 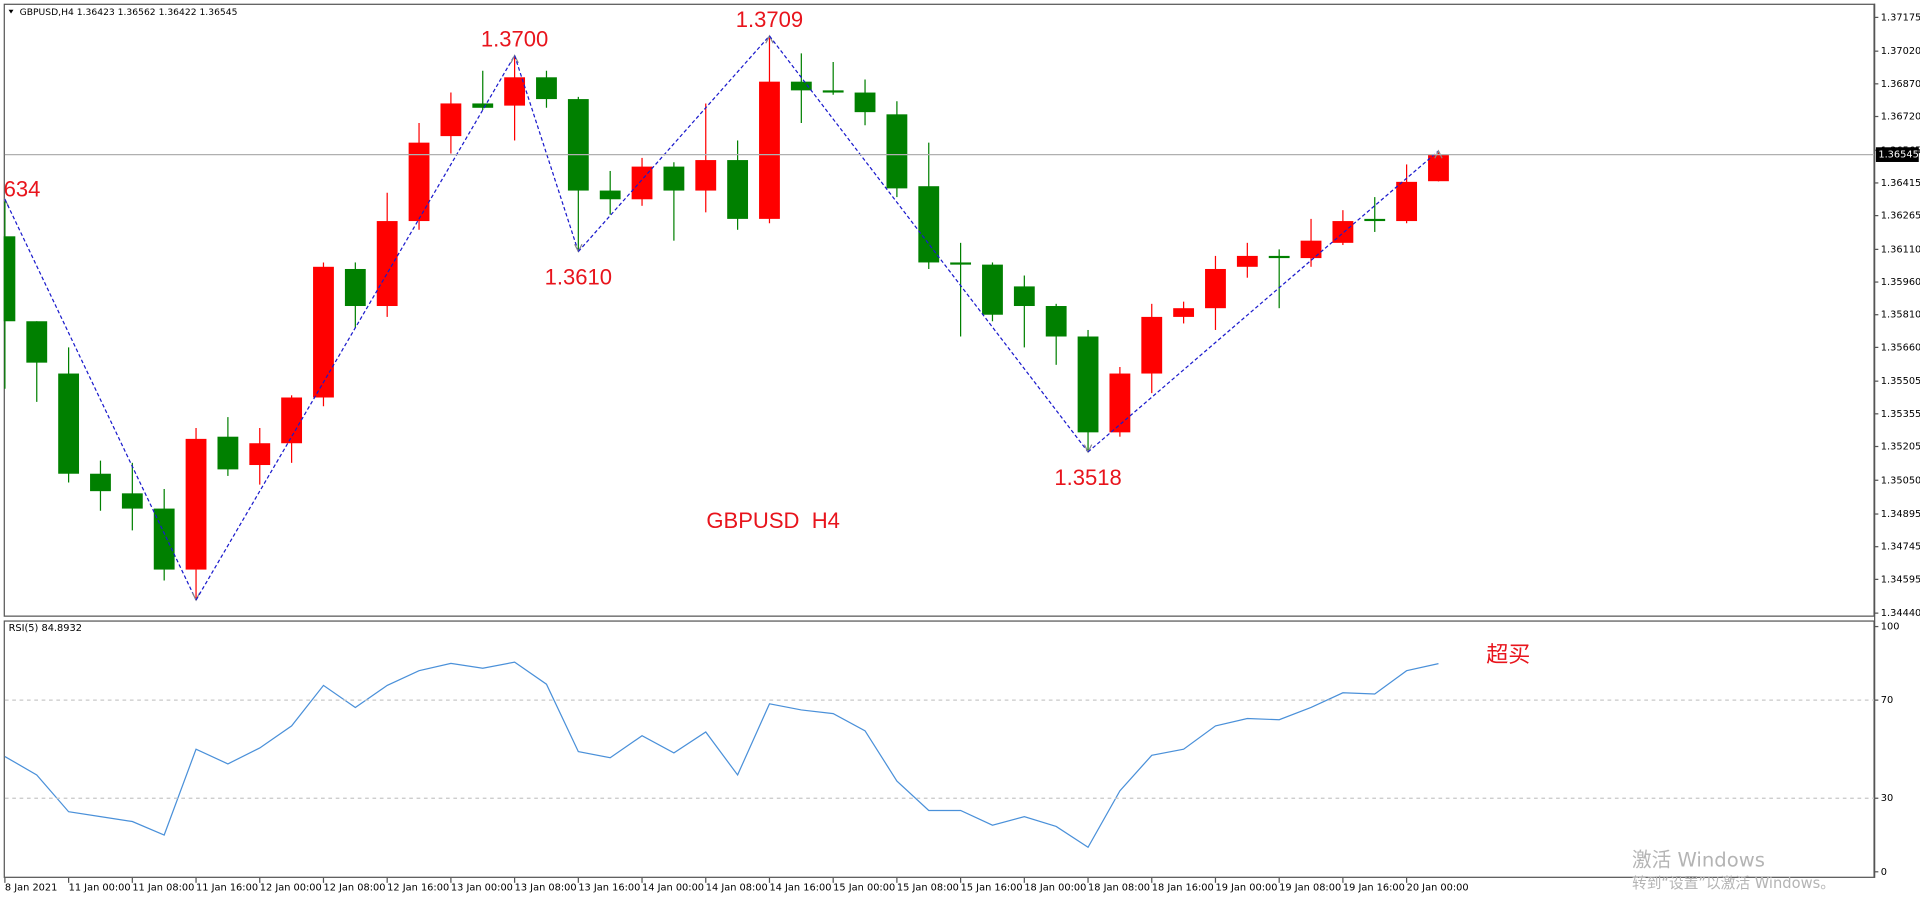 I want to click on x-tick-label: 8 Jan 2021, so click(x=31, y=888).